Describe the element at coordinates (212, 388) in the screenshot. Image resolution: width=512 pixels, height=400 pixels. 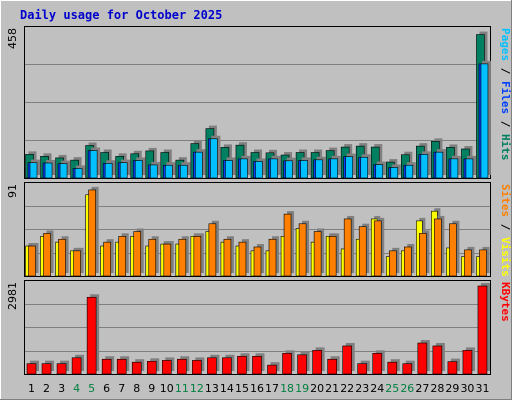
I see `x-tick-label: 13` at that location.